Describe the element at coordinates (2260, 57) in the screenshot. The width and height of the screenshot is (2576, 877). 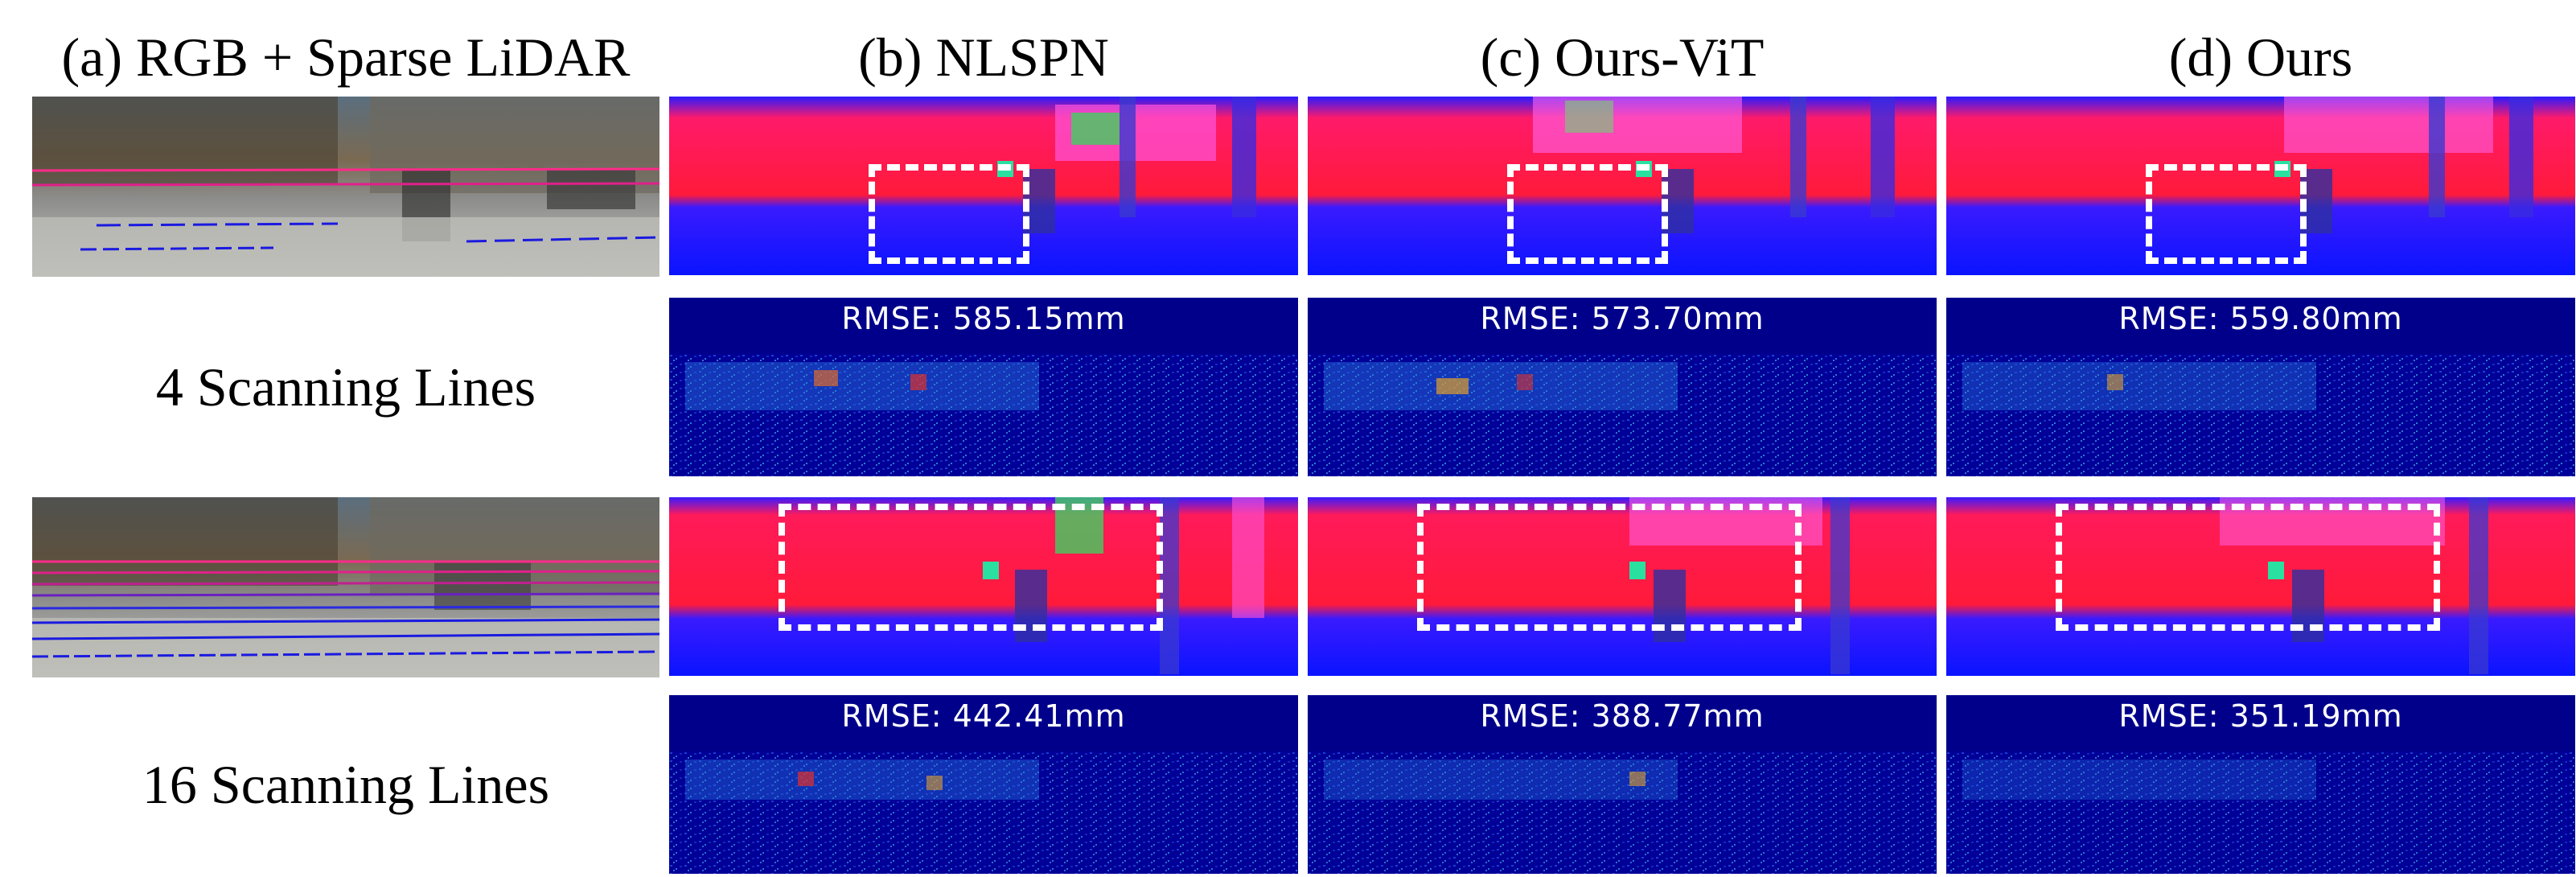
I see `header-ours: (d) Ours` at that location.